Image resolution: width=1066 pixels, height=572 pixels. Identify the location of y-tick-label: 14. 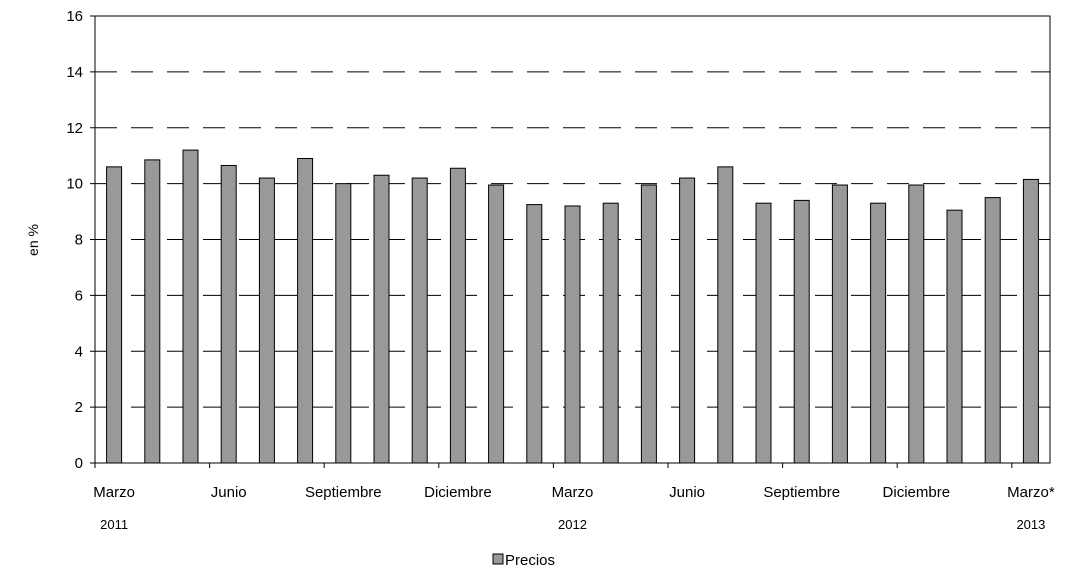
(74, 72).